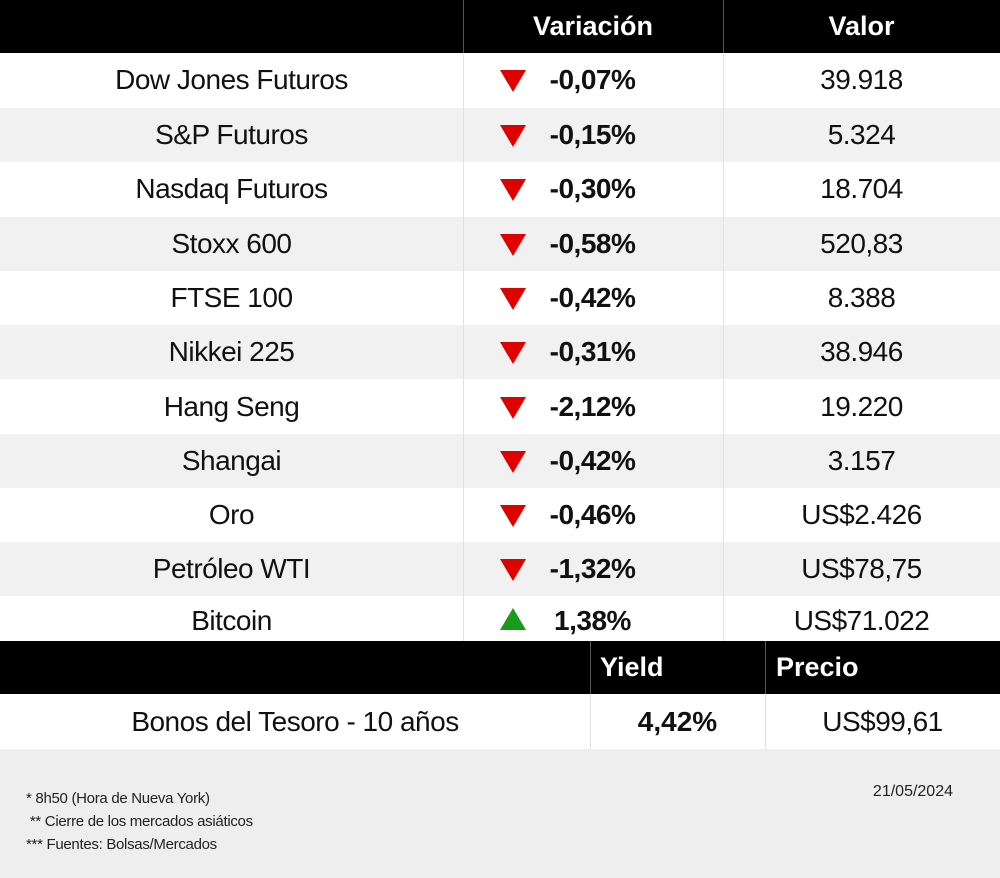  I want to click on variation-value: -1,32%, so click(592, 568).